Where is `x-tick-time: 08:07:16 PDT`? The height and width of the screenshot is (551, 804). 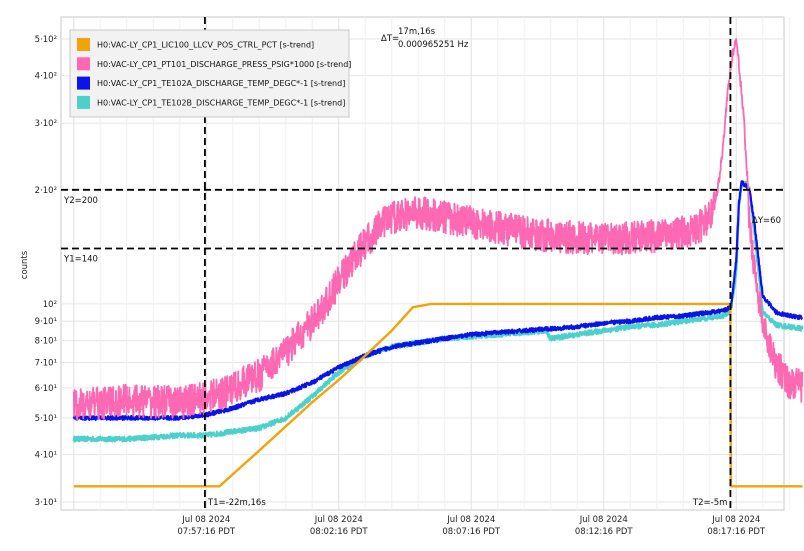
x-tick-time: 08:07:16 PDT is located at coordinates (471, 532).